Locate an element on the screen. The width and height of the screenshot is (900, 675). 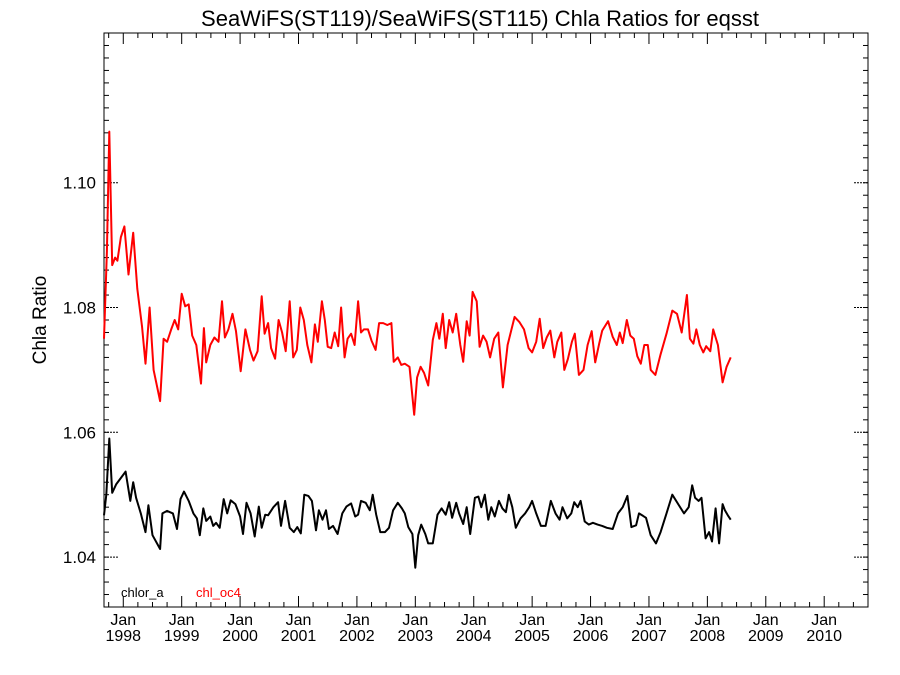
y-tick-label: 1.08 is located at coordinates (79, 308).